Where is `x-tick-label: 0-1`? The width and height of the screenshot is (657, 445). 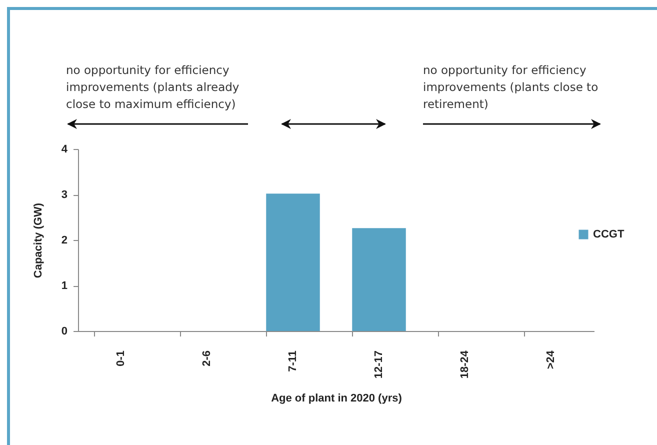
x-tick-label: 0-1 is located at coordinates (121, 358).